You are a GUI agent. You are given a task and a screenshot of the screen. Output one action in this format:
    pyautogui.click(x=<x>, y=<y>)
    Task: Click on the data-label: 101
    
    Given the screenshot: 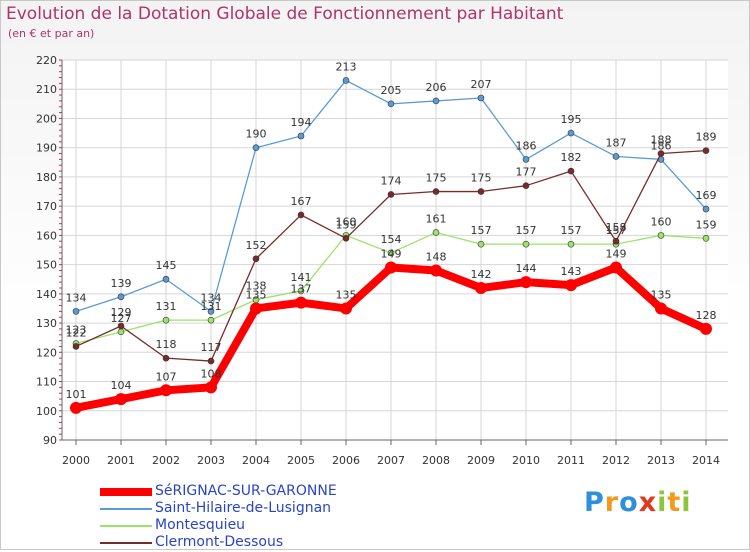 What is the action you would take?
    pyautogui.click(x=76, y=394)
    